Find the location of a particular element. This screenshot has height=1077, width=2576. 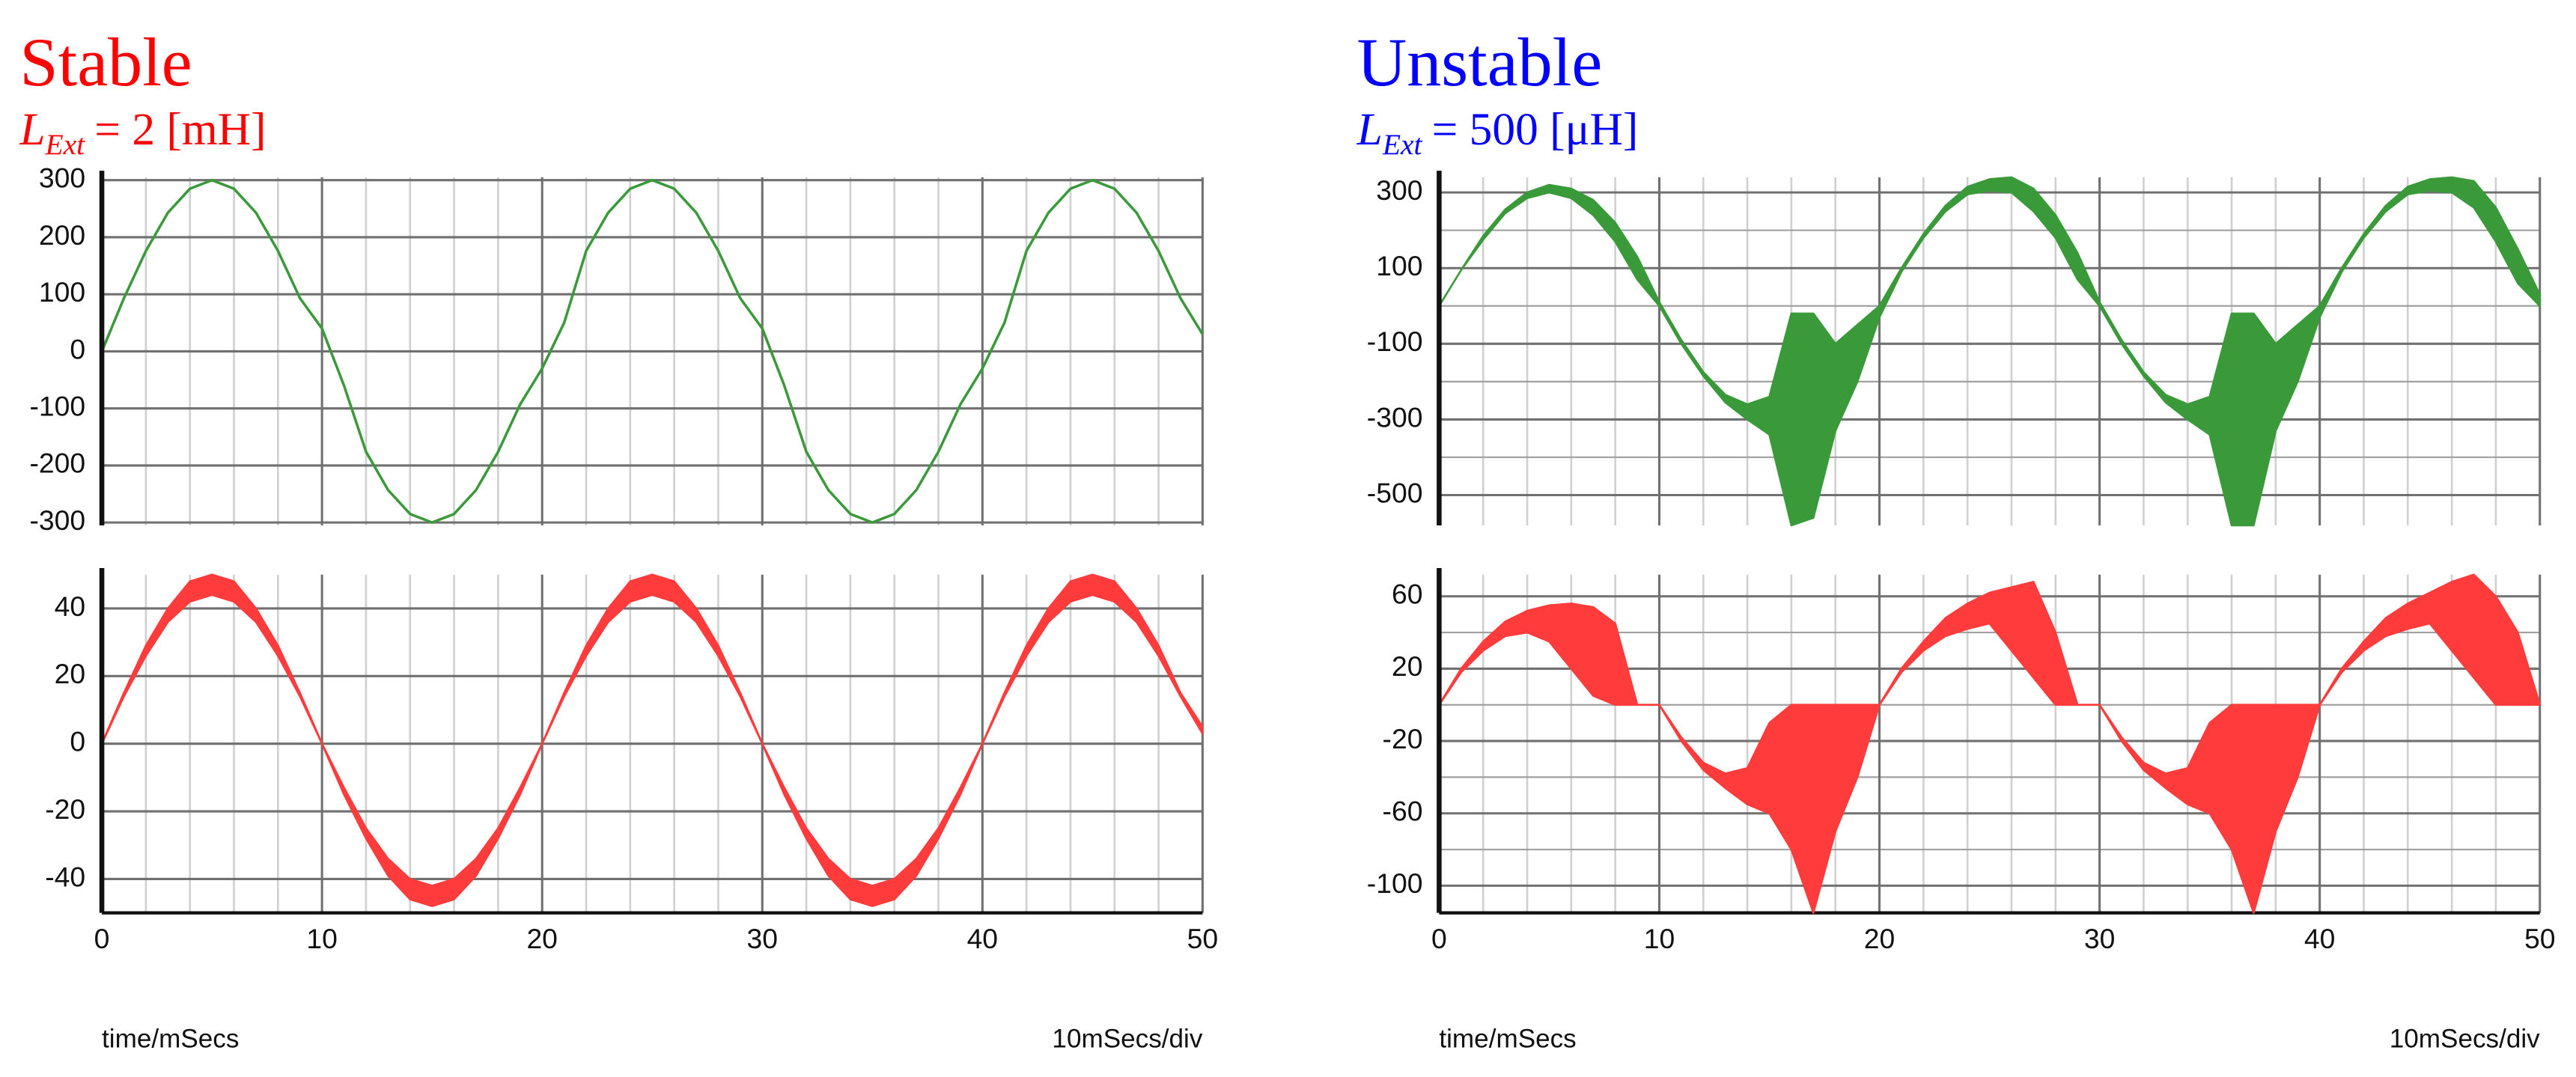

panel-title: Stable is located at coordinates (105, 62).